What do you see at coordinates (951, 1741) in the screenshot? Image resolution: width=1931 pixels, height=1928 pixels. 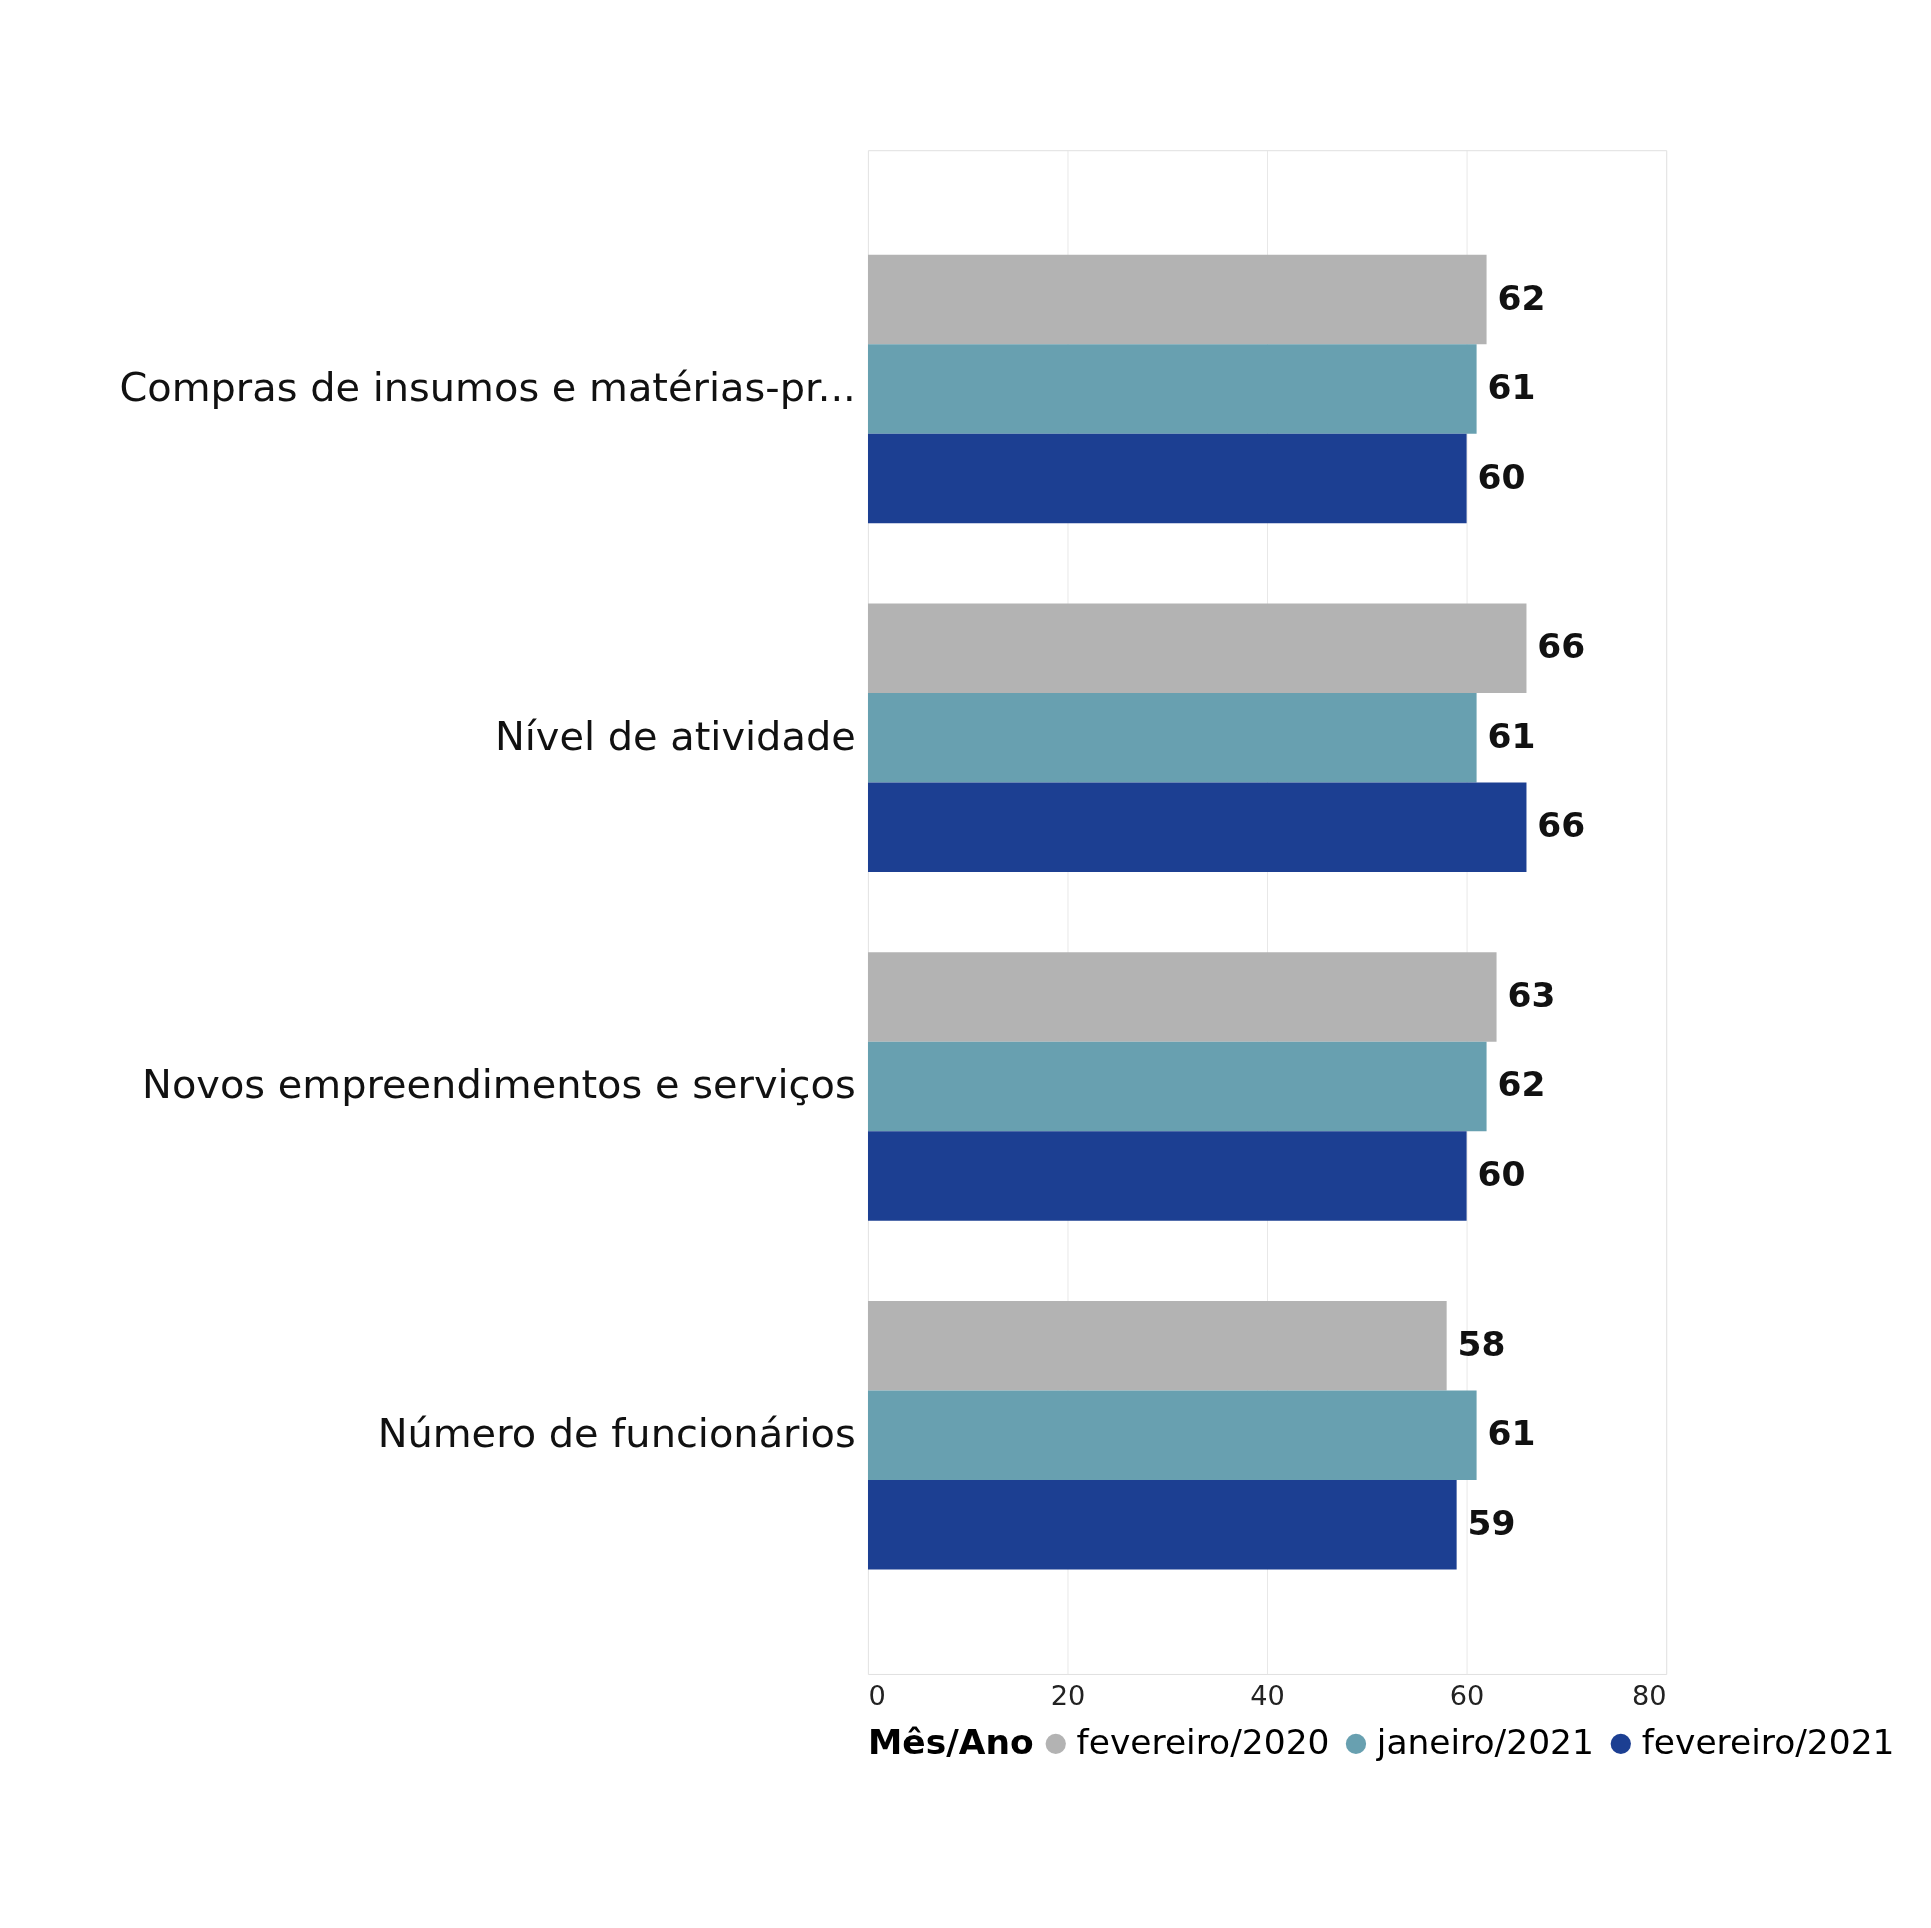 I see `legend-title: Mês/Ano` at bounding box center [951, 1741].